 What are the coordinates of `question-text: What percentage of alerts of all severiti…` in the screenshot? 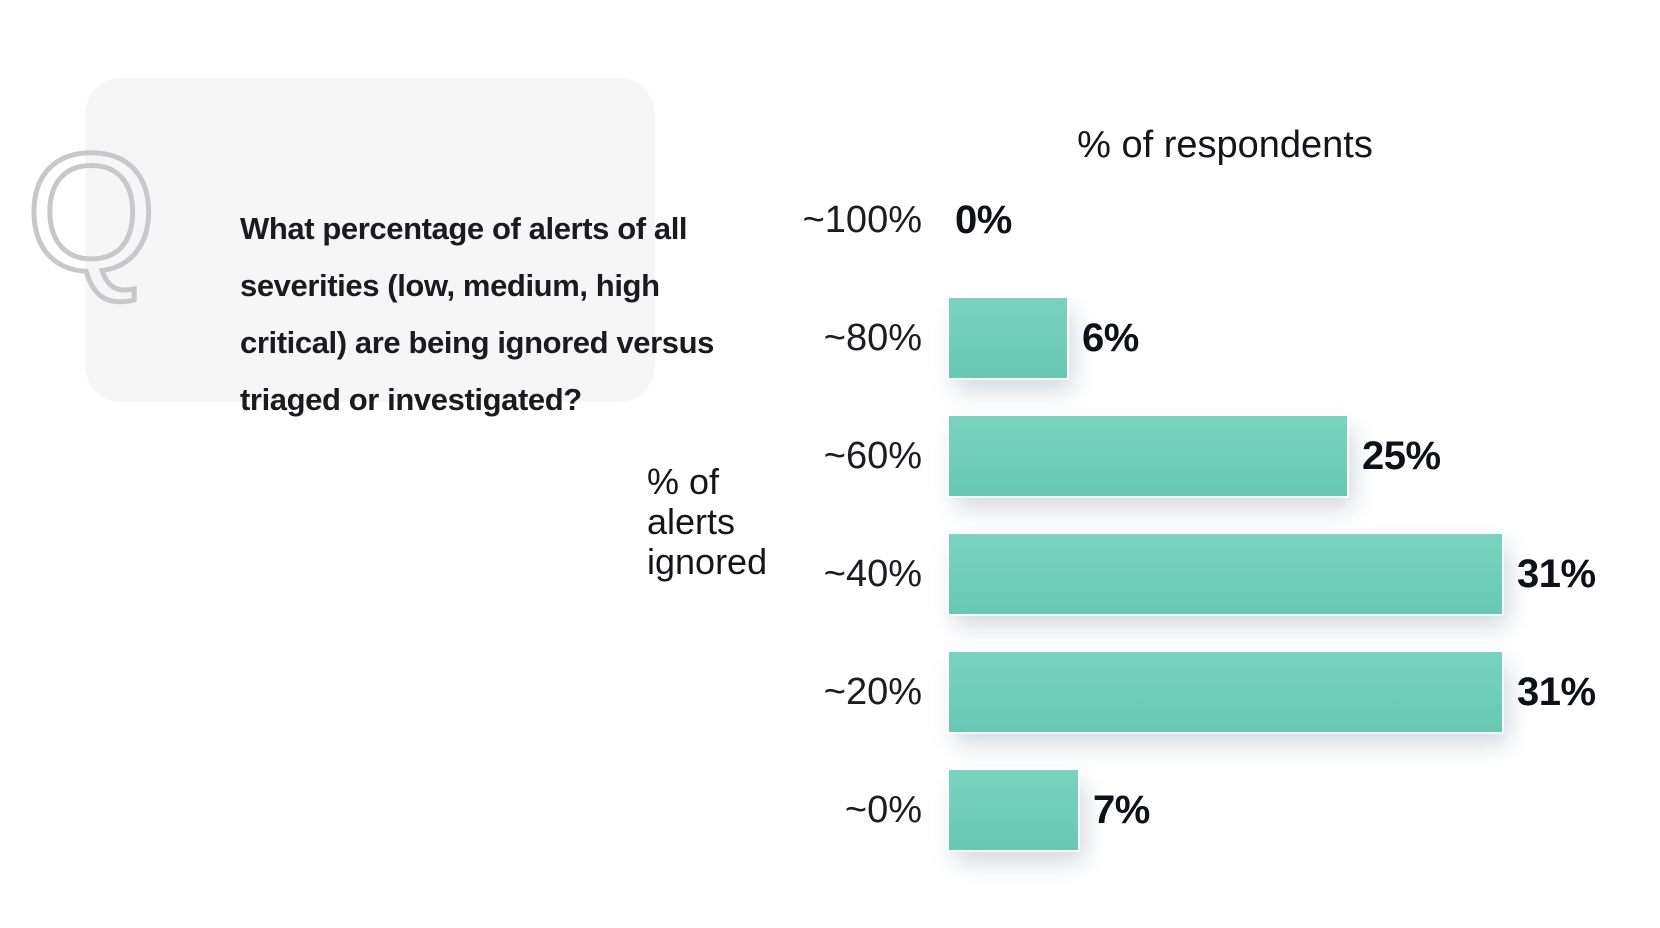 It's located at (480, 314).